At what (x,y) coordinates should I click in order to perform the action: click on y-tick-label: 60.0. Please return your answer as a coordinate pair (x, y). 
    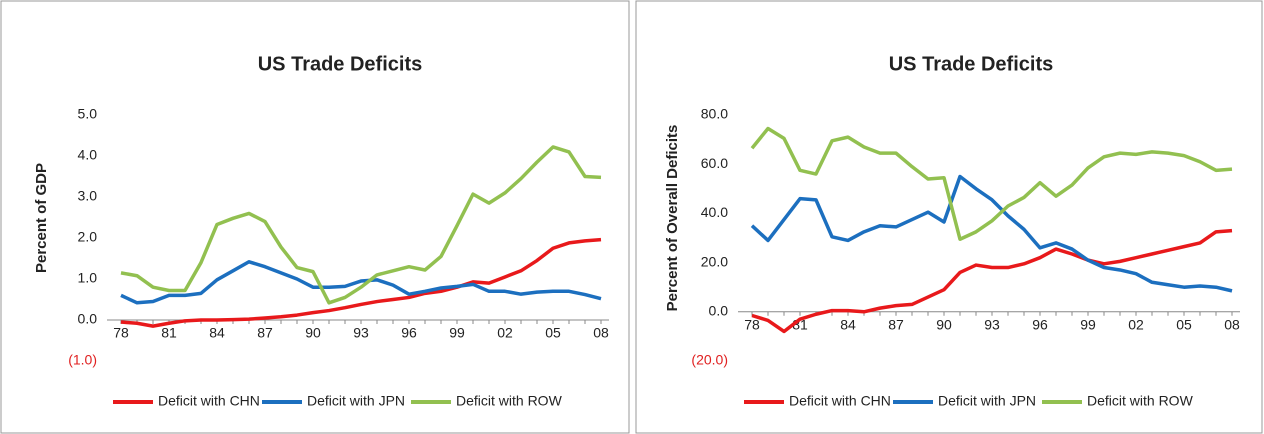
    Looking at the image, I should click on (714, 163).